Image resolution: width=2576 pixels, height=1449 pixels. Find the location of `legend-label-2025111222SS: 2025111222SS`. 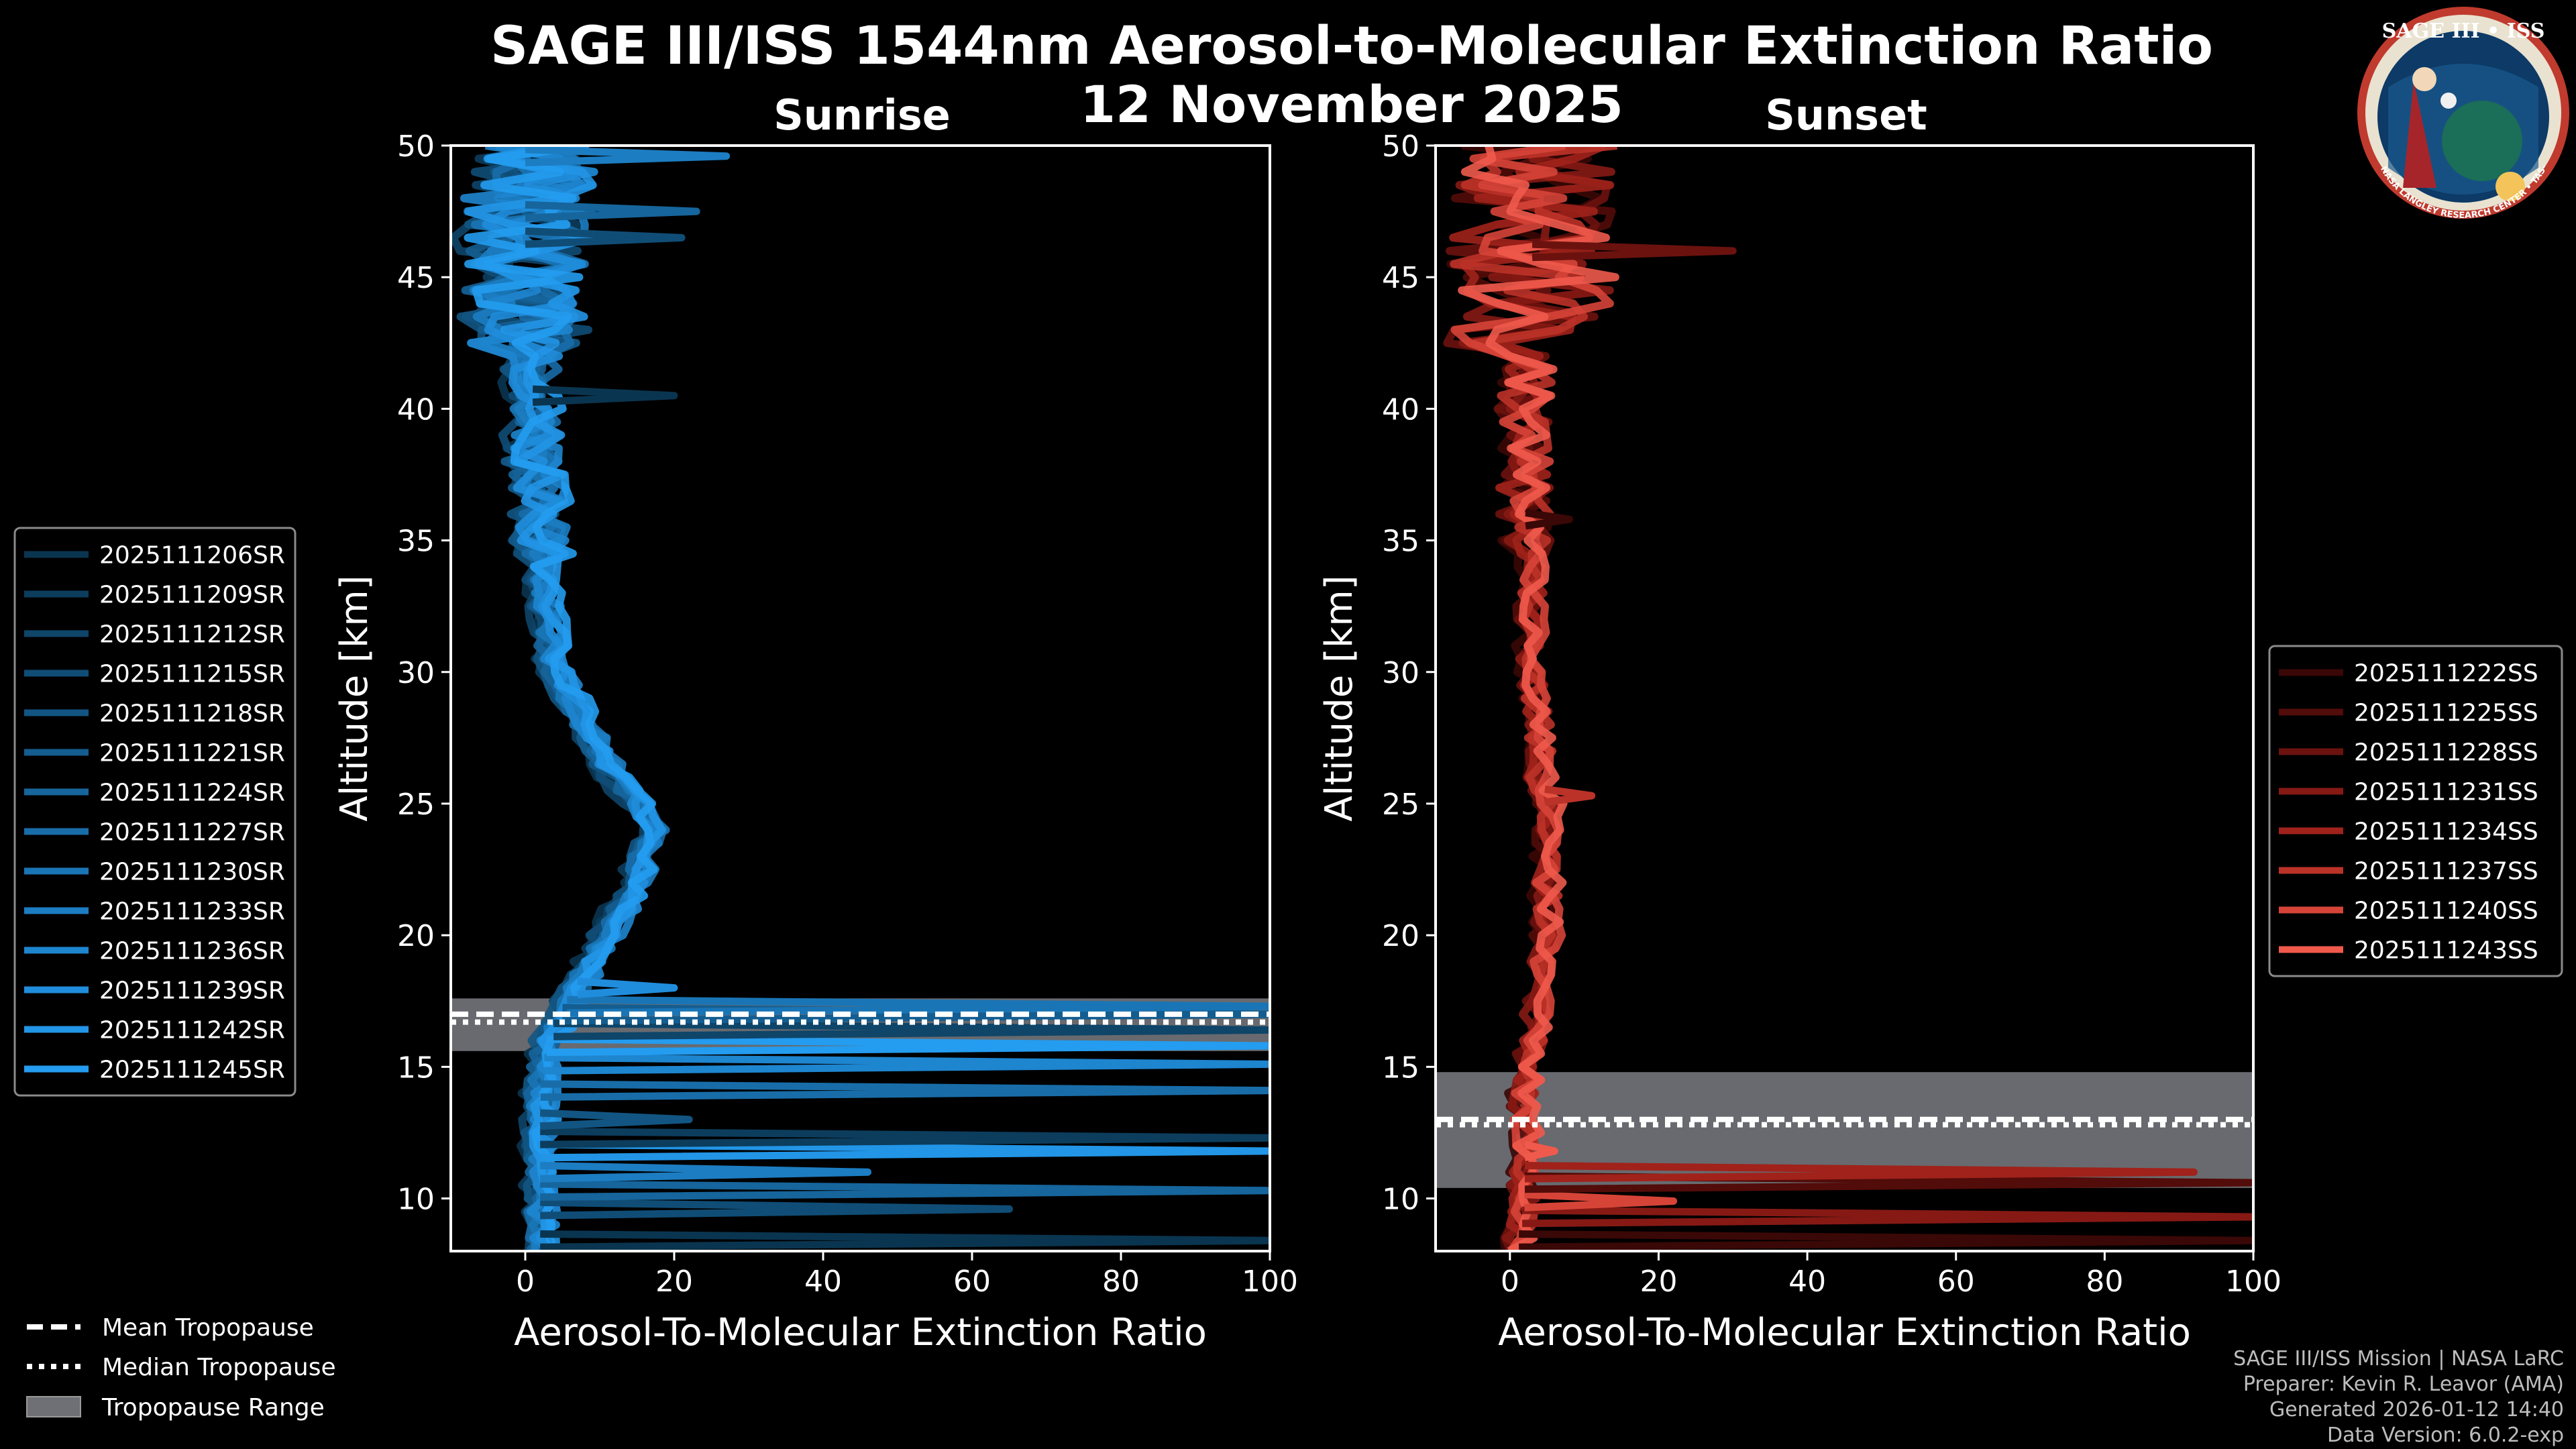

legend-label-2025111222SS: 2025111222SS is located at coordinates (2446, 674).